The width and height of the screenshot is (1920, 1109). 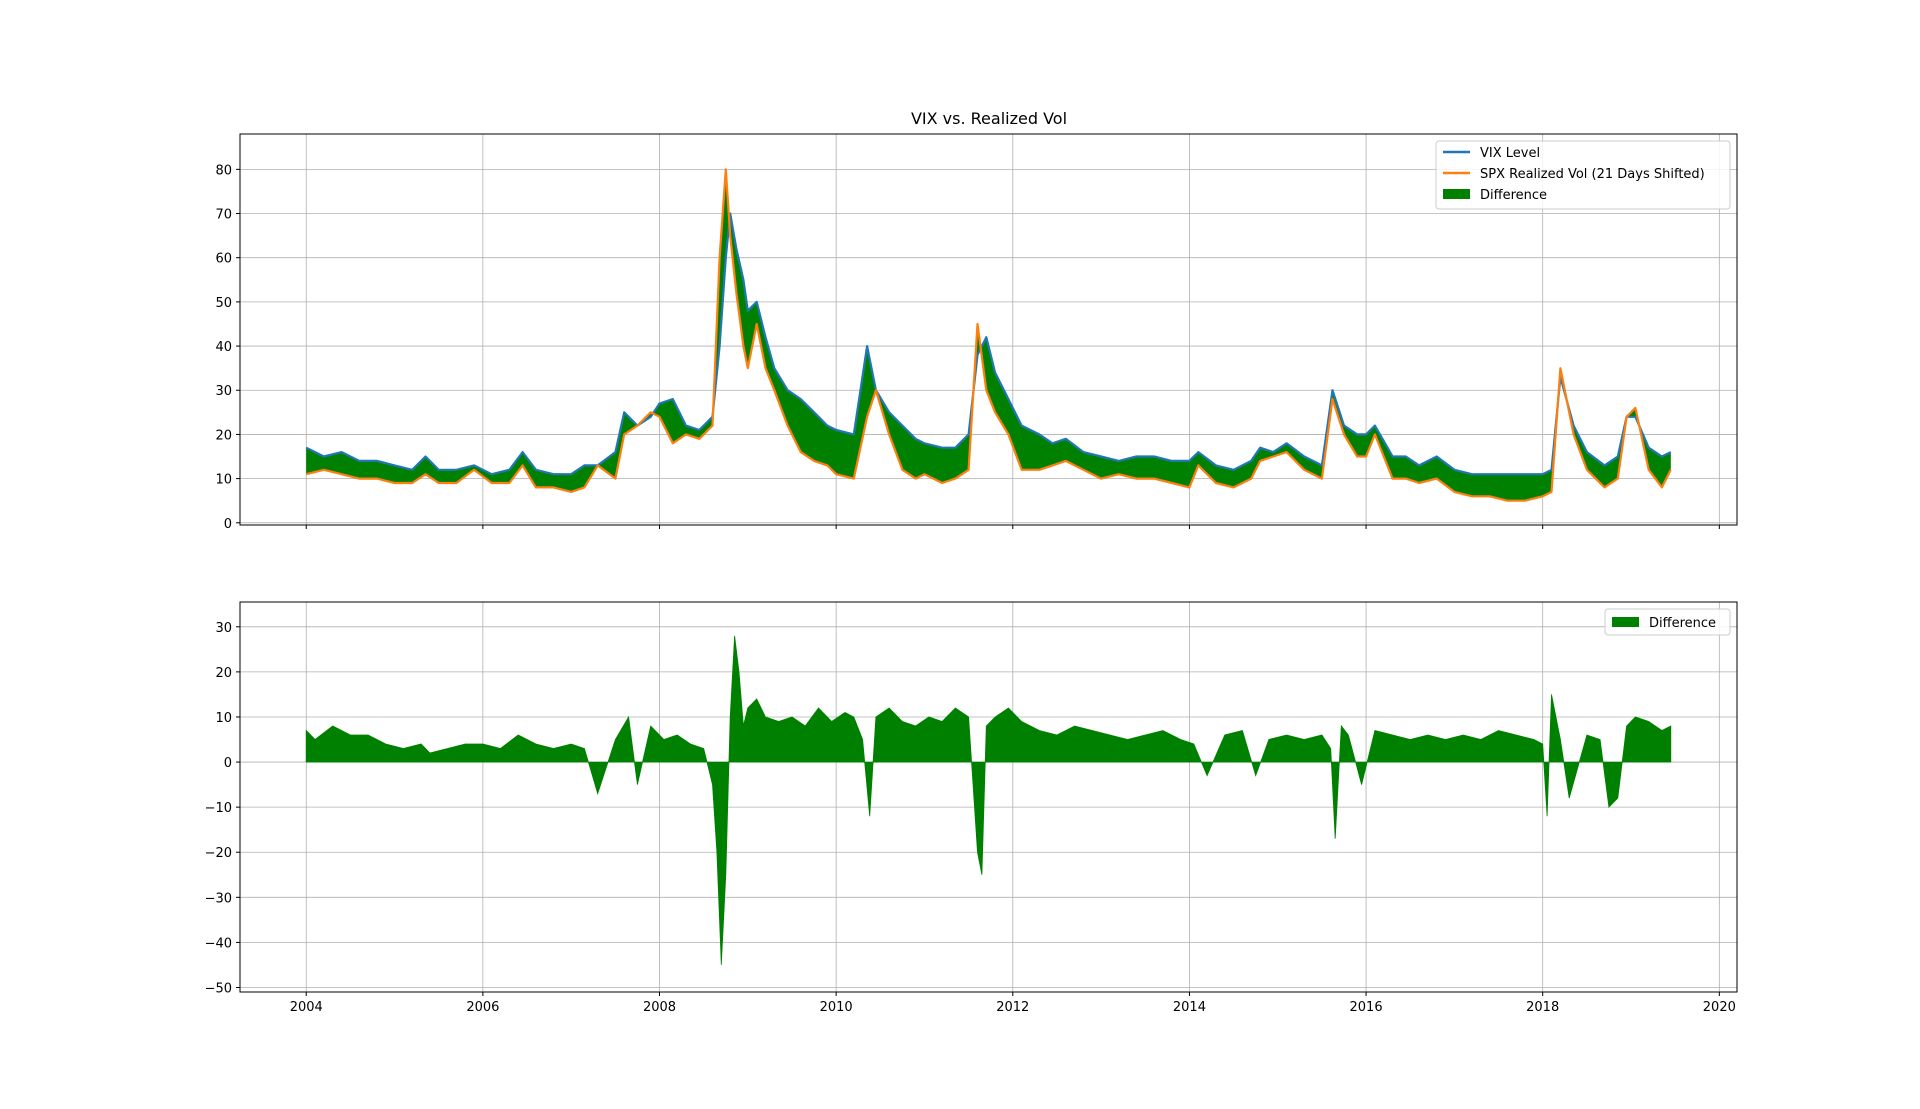 What do you see at coordinates (1682, 623) in the screenshot?
I see `legend-label-difference-bottom: Difference` at bounding box center [1682, 623].